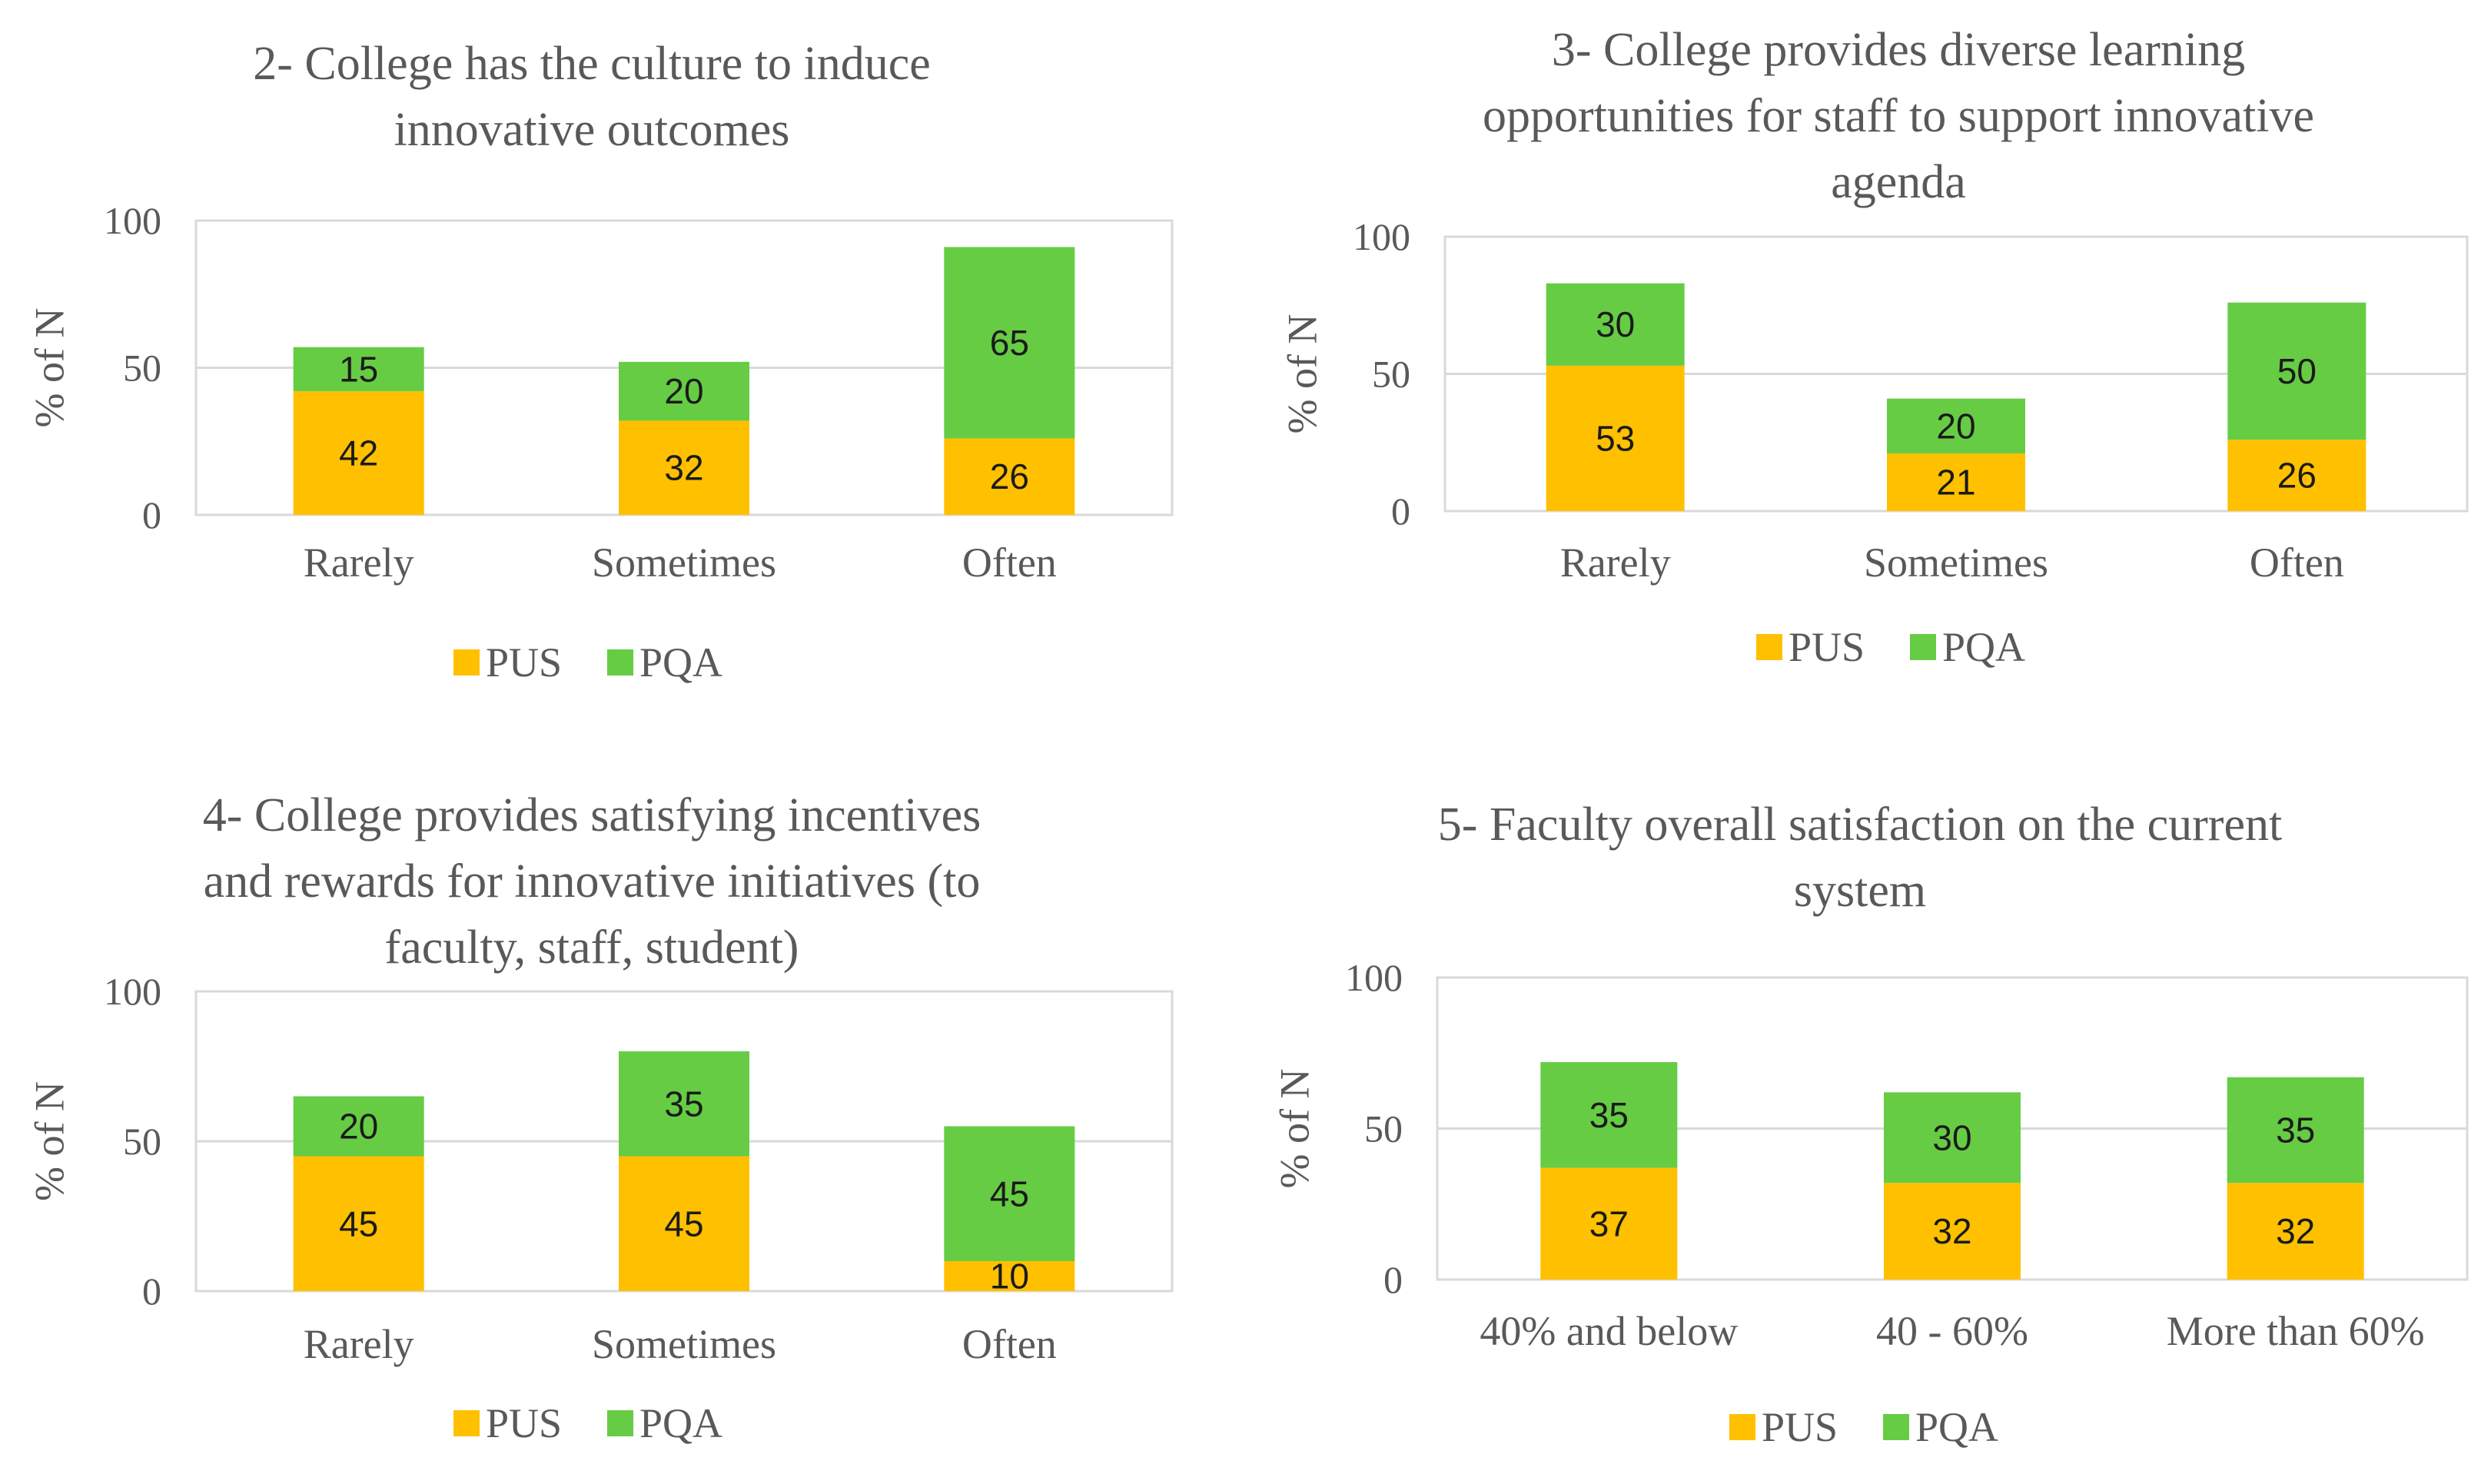  I want to click on chart-title-1-line-2: innovative outcomes, so click(592, 130).